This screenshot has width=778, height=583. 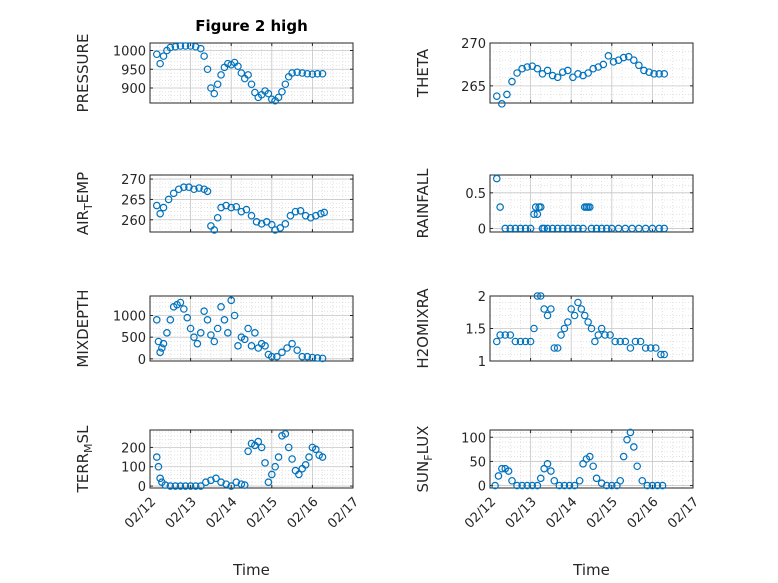 I want to click on subplot-2: 270 265 260 AIRTEMP, so click(x=214, y=203).